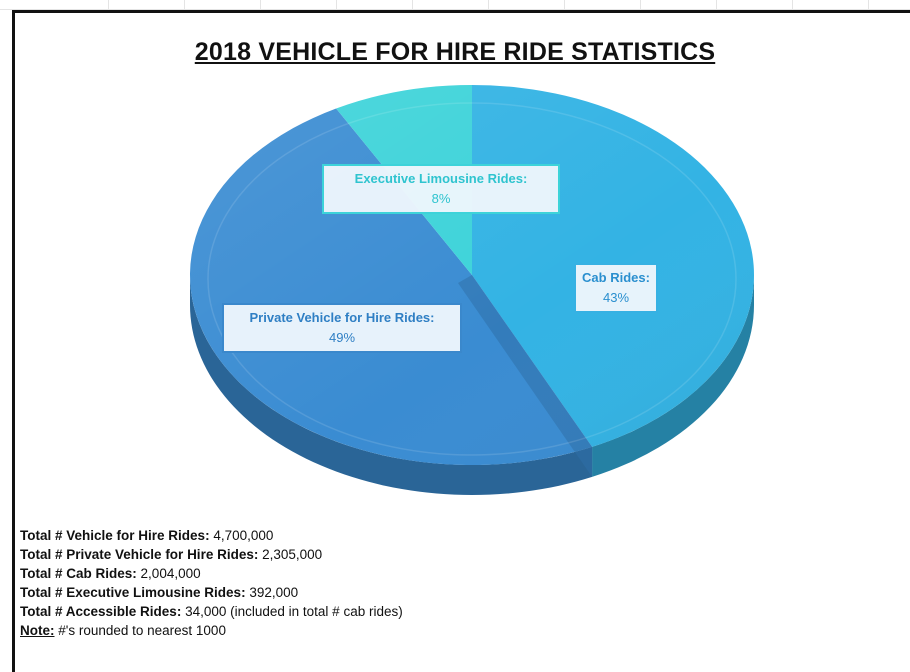  Describe the element at coordinates (441, 198) in the screenshot. I see `data-label-value: 8%` at that location.